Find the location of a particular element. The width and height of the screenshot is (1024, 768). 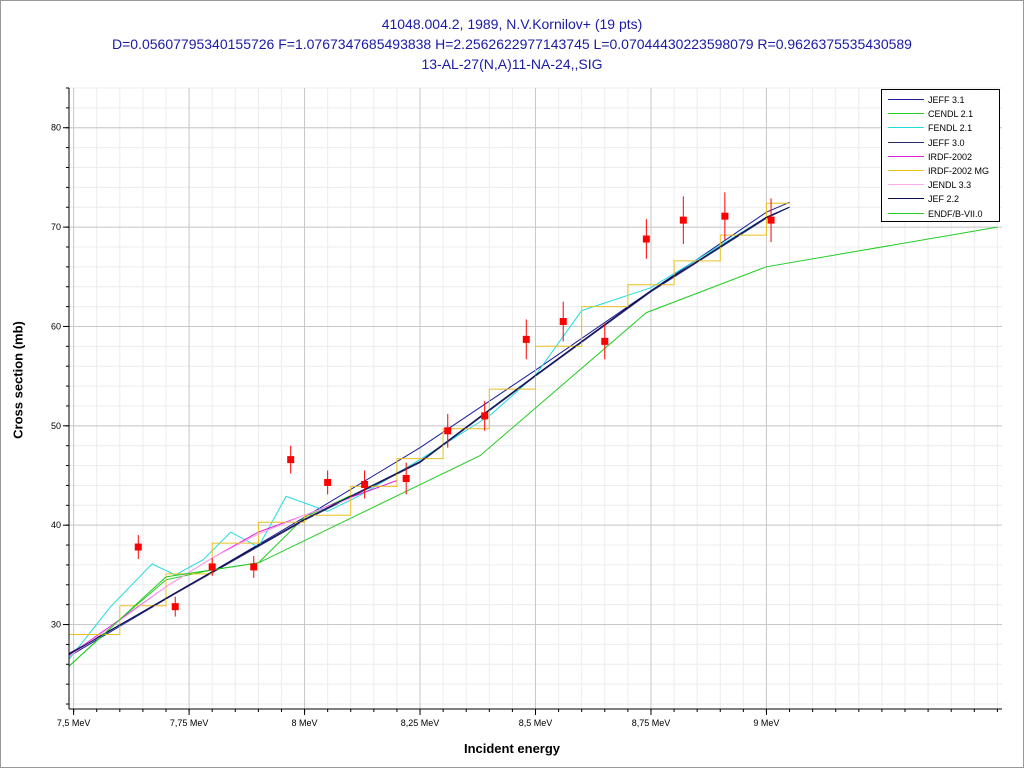

legend-label: JEF 2.2 is located at coordinates (944, 199).